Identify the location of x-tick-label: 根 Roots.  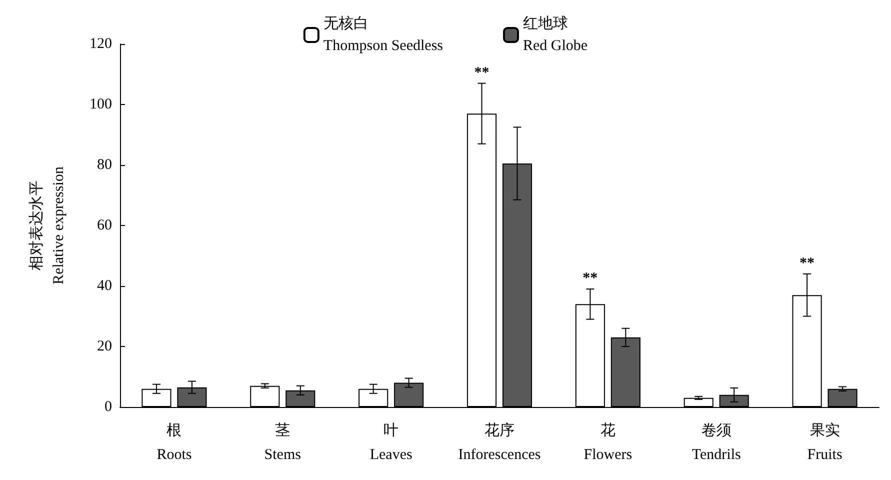
(174, 442).